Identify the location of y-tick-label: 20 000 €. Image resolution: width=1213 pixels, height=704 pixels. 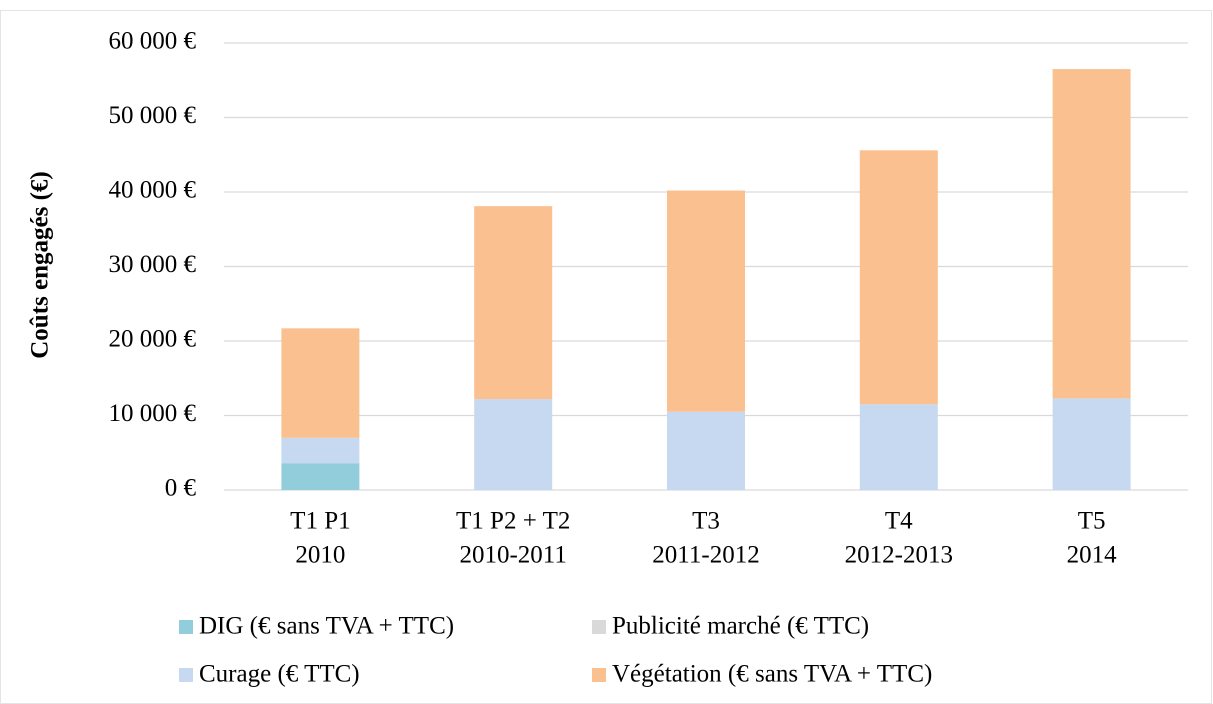
(153, 339).